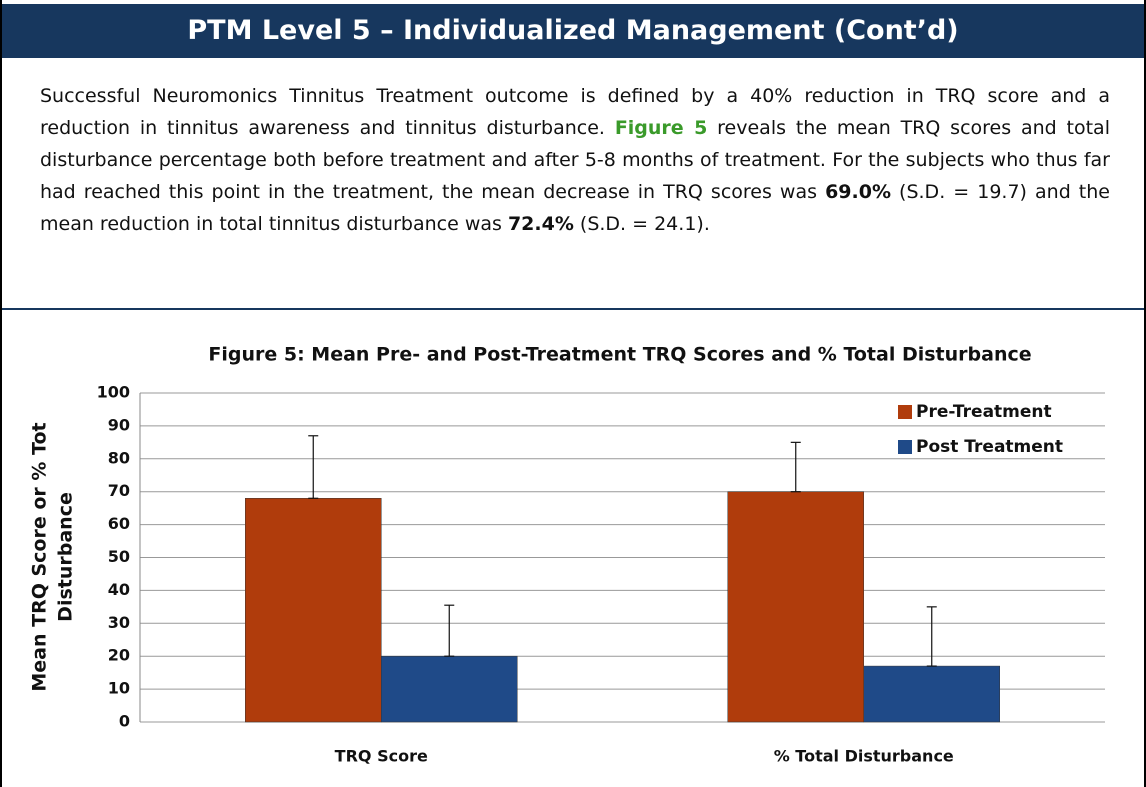  I want to click on y-tick-label: 100, so click(113, 392).